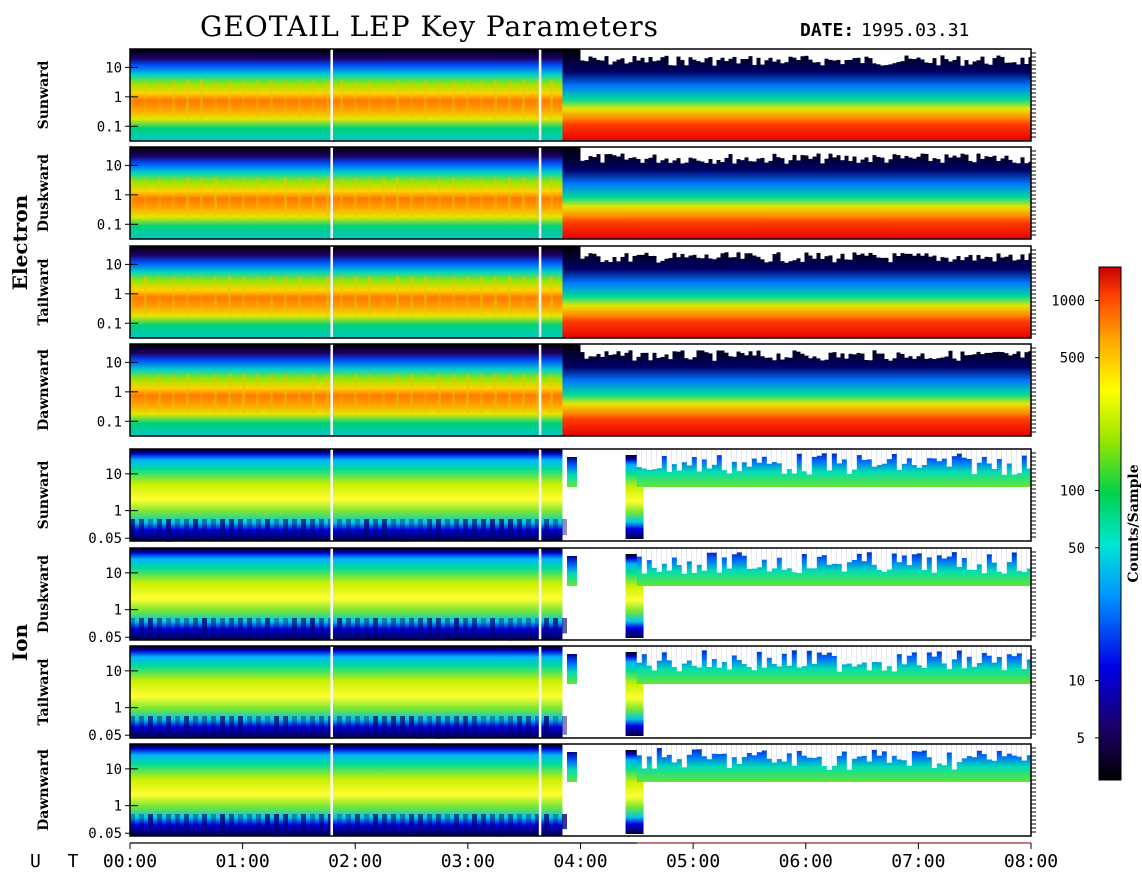 This screenshot has height=880, width=1142. I want to click on x-tick-label: 01:00, so click(243, 861).